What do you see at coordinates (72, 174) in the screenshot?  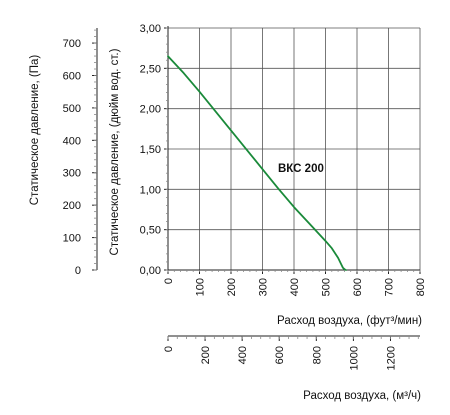 I see `y-pa-tick-label: 300` at bounding box center [72, 174].